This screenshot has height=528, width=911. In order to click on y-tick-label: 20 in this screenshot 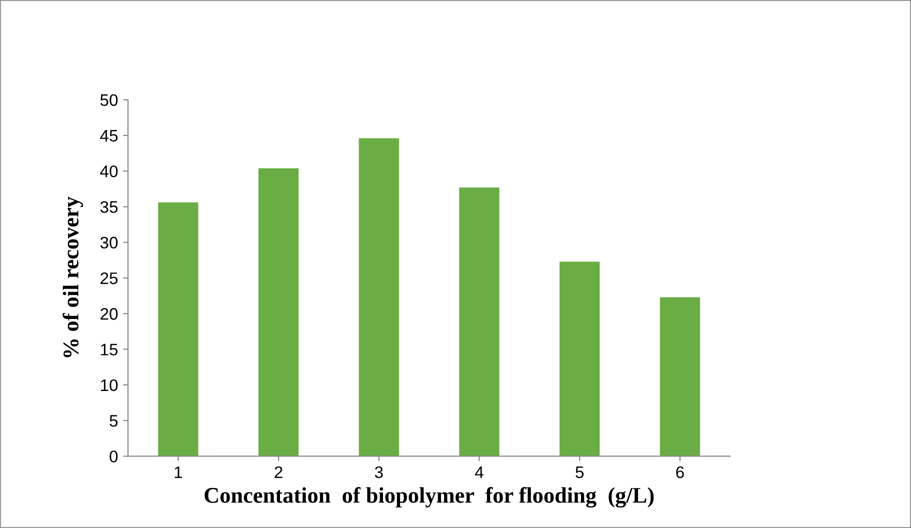, I will do `click(109, 314)`.